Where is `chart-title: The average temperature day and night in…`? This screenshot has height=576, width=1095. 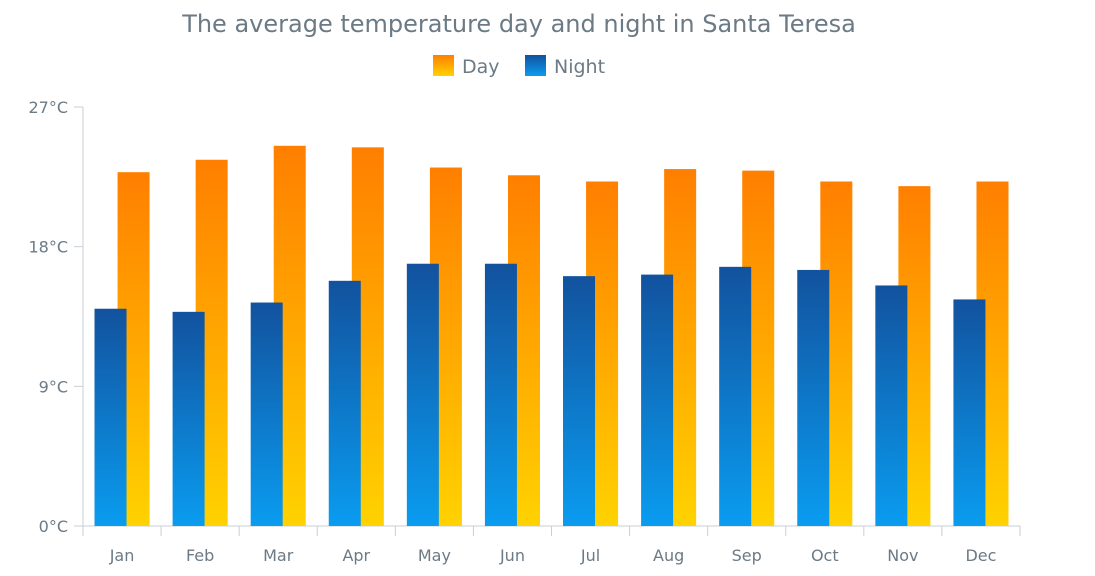 chart-title: The average temperature day and night in… is located at coordinates (518, 24).